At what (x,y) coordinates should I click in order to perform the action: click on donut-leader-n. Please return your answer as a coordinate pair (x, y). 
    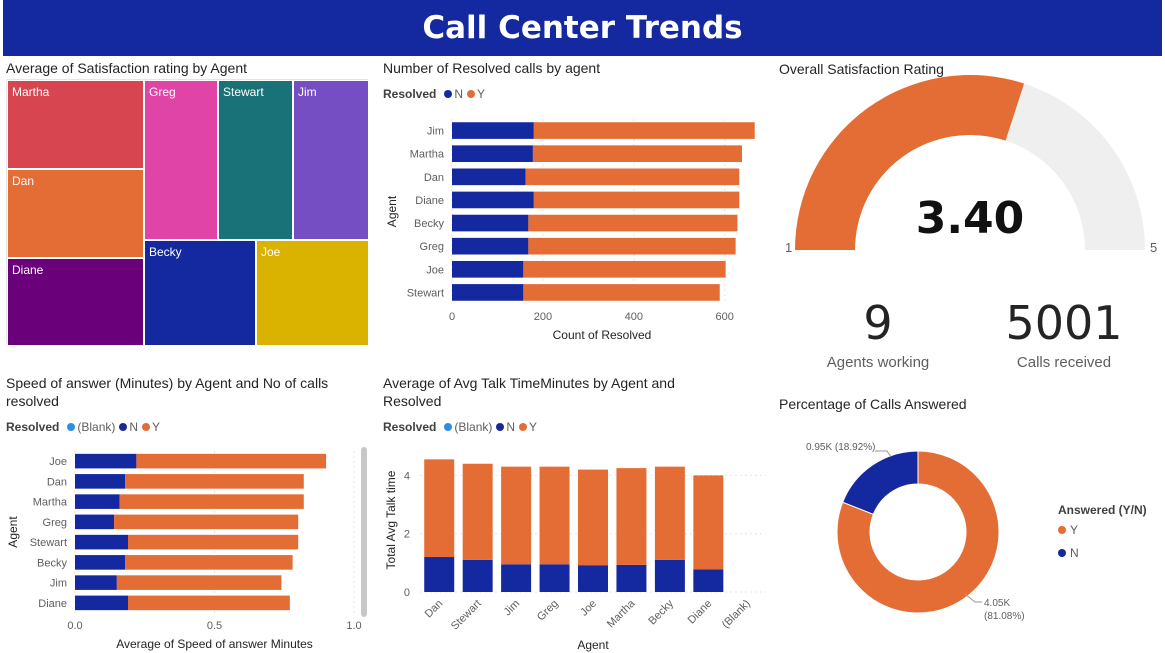
    Looking at the image, I should click on (883, 454).